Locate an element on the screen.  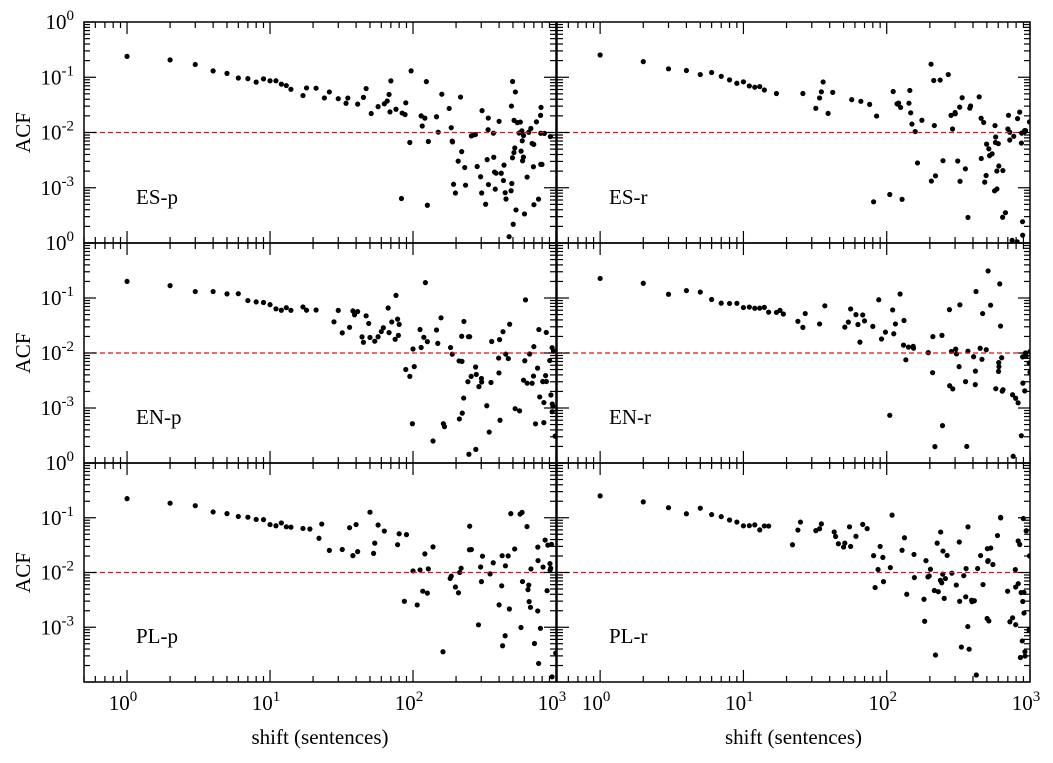
panel-label: EN-p is located at coordinates (159, 417).